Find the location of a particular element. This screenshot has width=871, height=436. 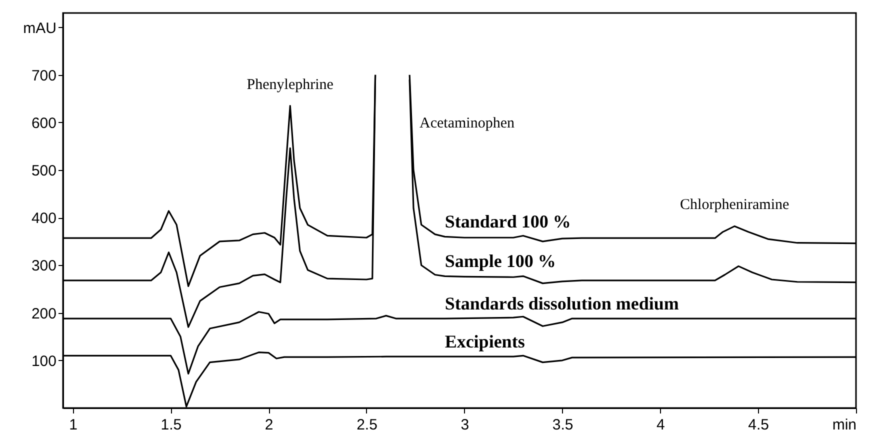

y-tick-label: 100 is located at coordinates (43, 361).